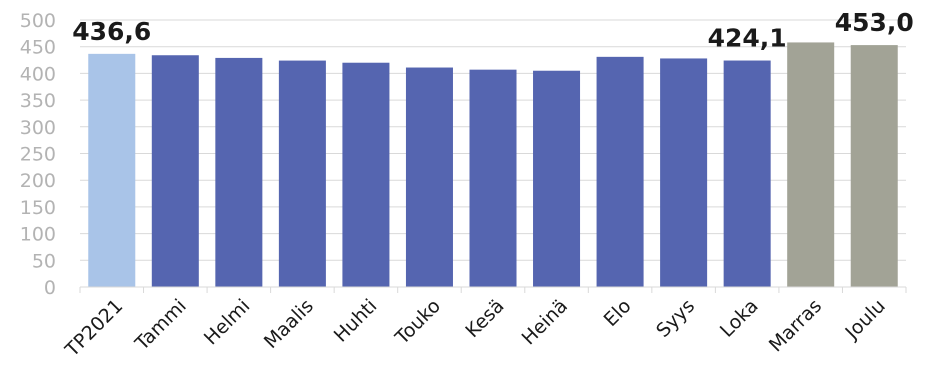 This screenshot has height=378, width=925. What do you see at coordinates (874, 22) in the screenshot?
I see `data-label: 453,0` at bounding box center [874, 22].